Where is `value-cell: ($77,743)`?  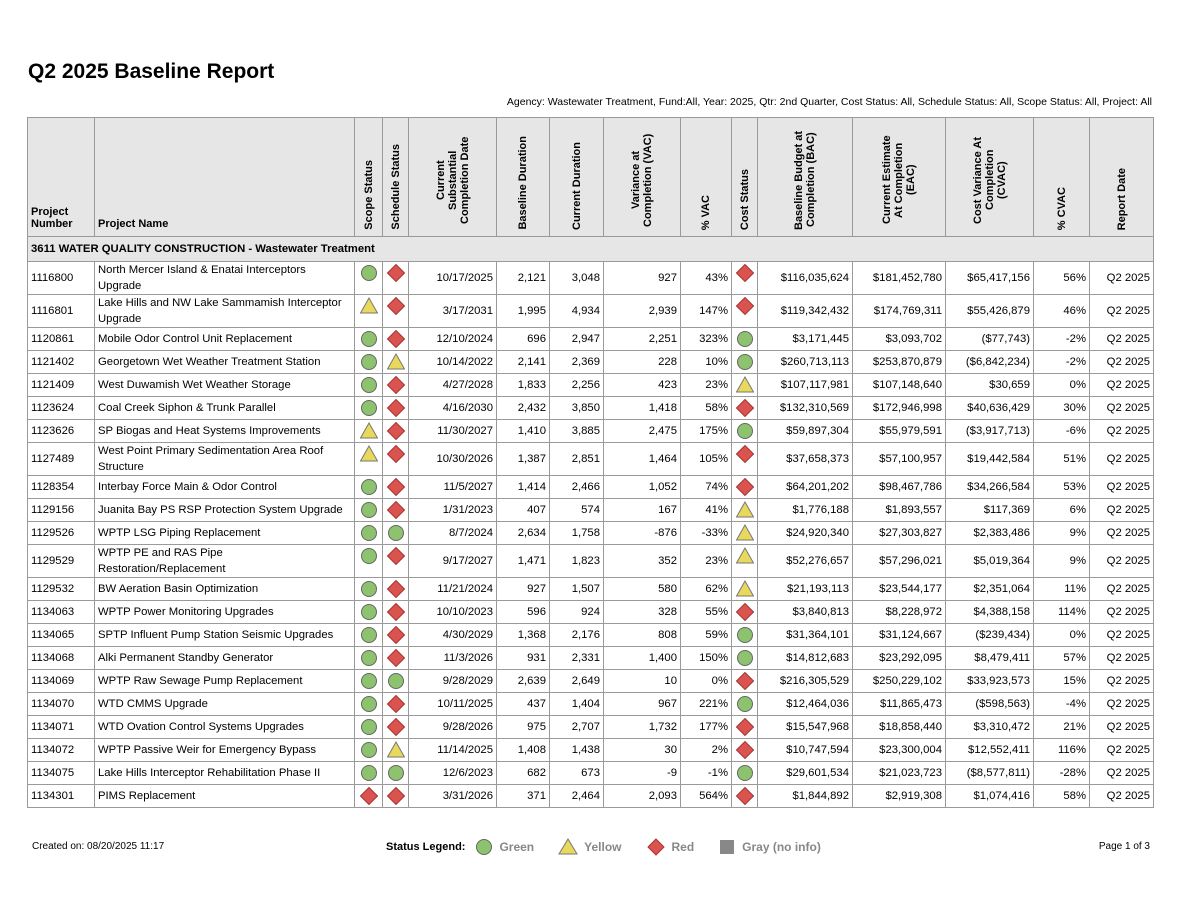
value-cell: ($77,743) is located at coordinates (989, 339).